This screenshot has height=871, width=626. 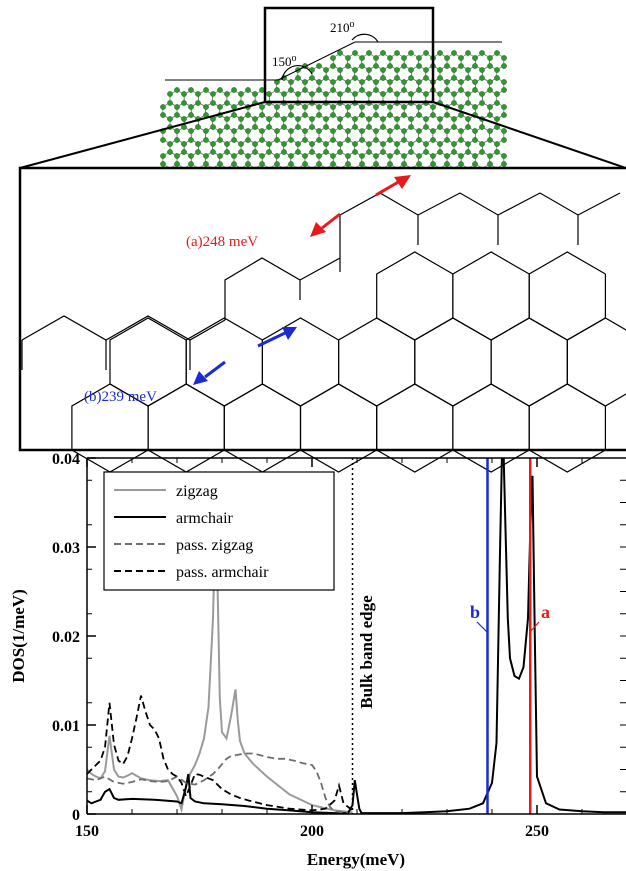 What do you see at coordinates (475, 612) in the screenshot?
I see `mode-b-label: b` at bounding box center [475, 612].